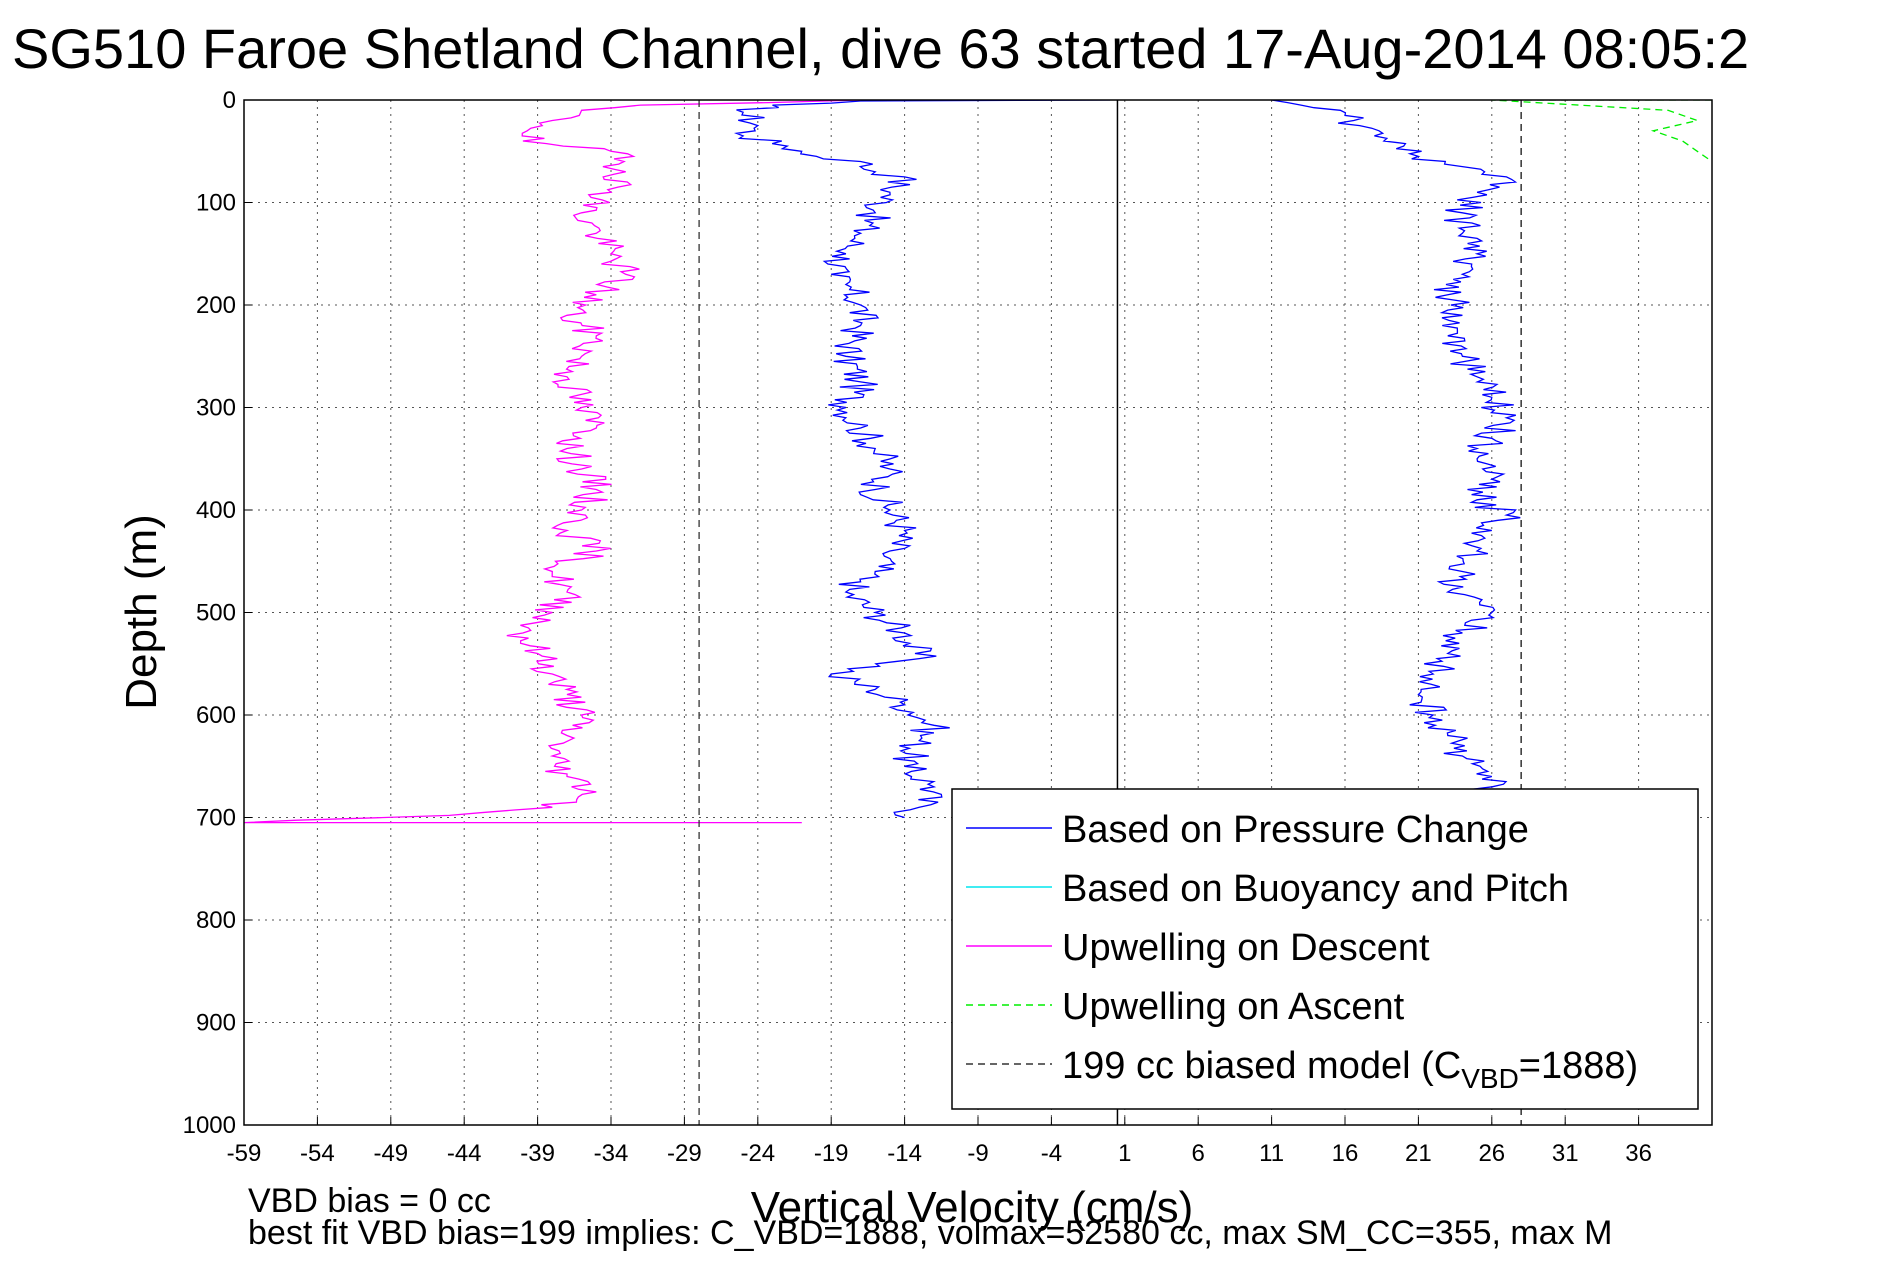 This screenshot has width=1891, height=1262. Describe the element at coordinates (1491, 1153) in the screenshot. I see `x-tick-label: 26` at that location.